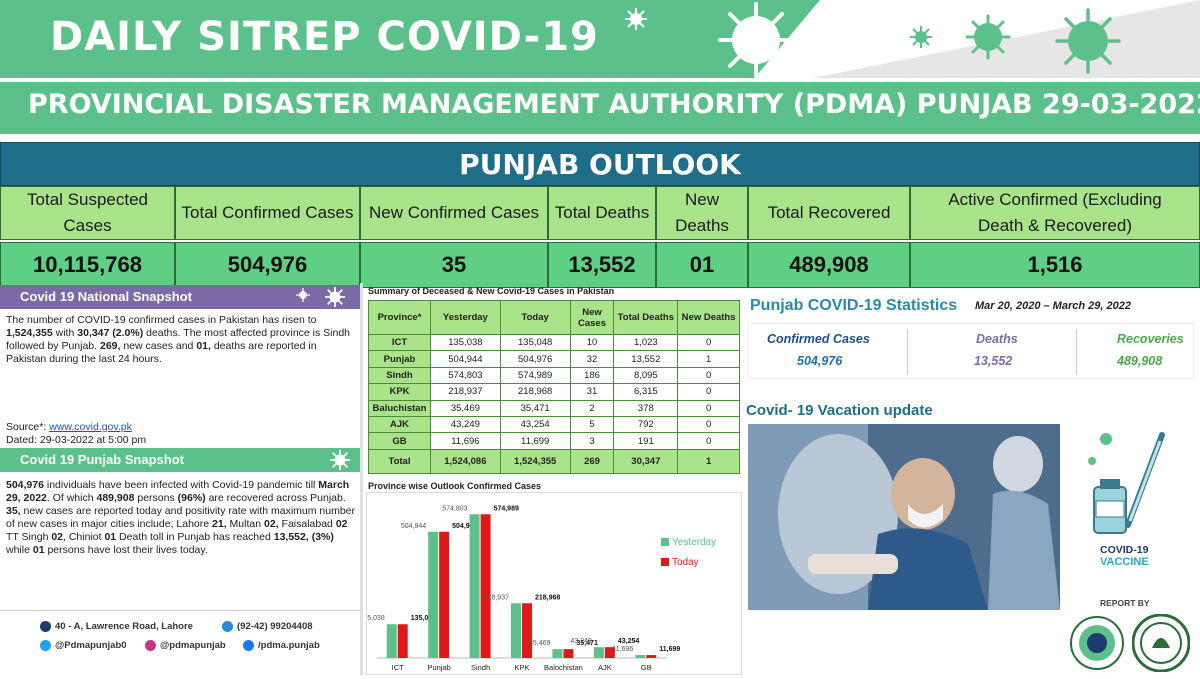  I want to click on phone-item: (92-42) 99204408, so click(267, 626).